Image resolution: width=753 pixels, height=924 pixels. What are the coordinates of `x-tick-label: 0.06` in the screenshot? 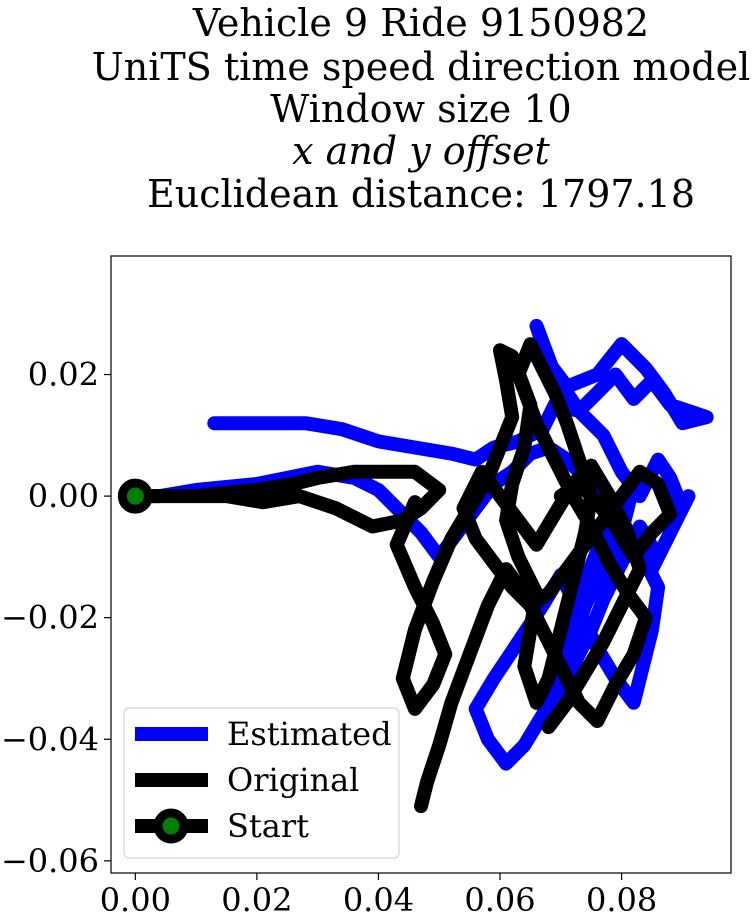 It's located at (499, 900).